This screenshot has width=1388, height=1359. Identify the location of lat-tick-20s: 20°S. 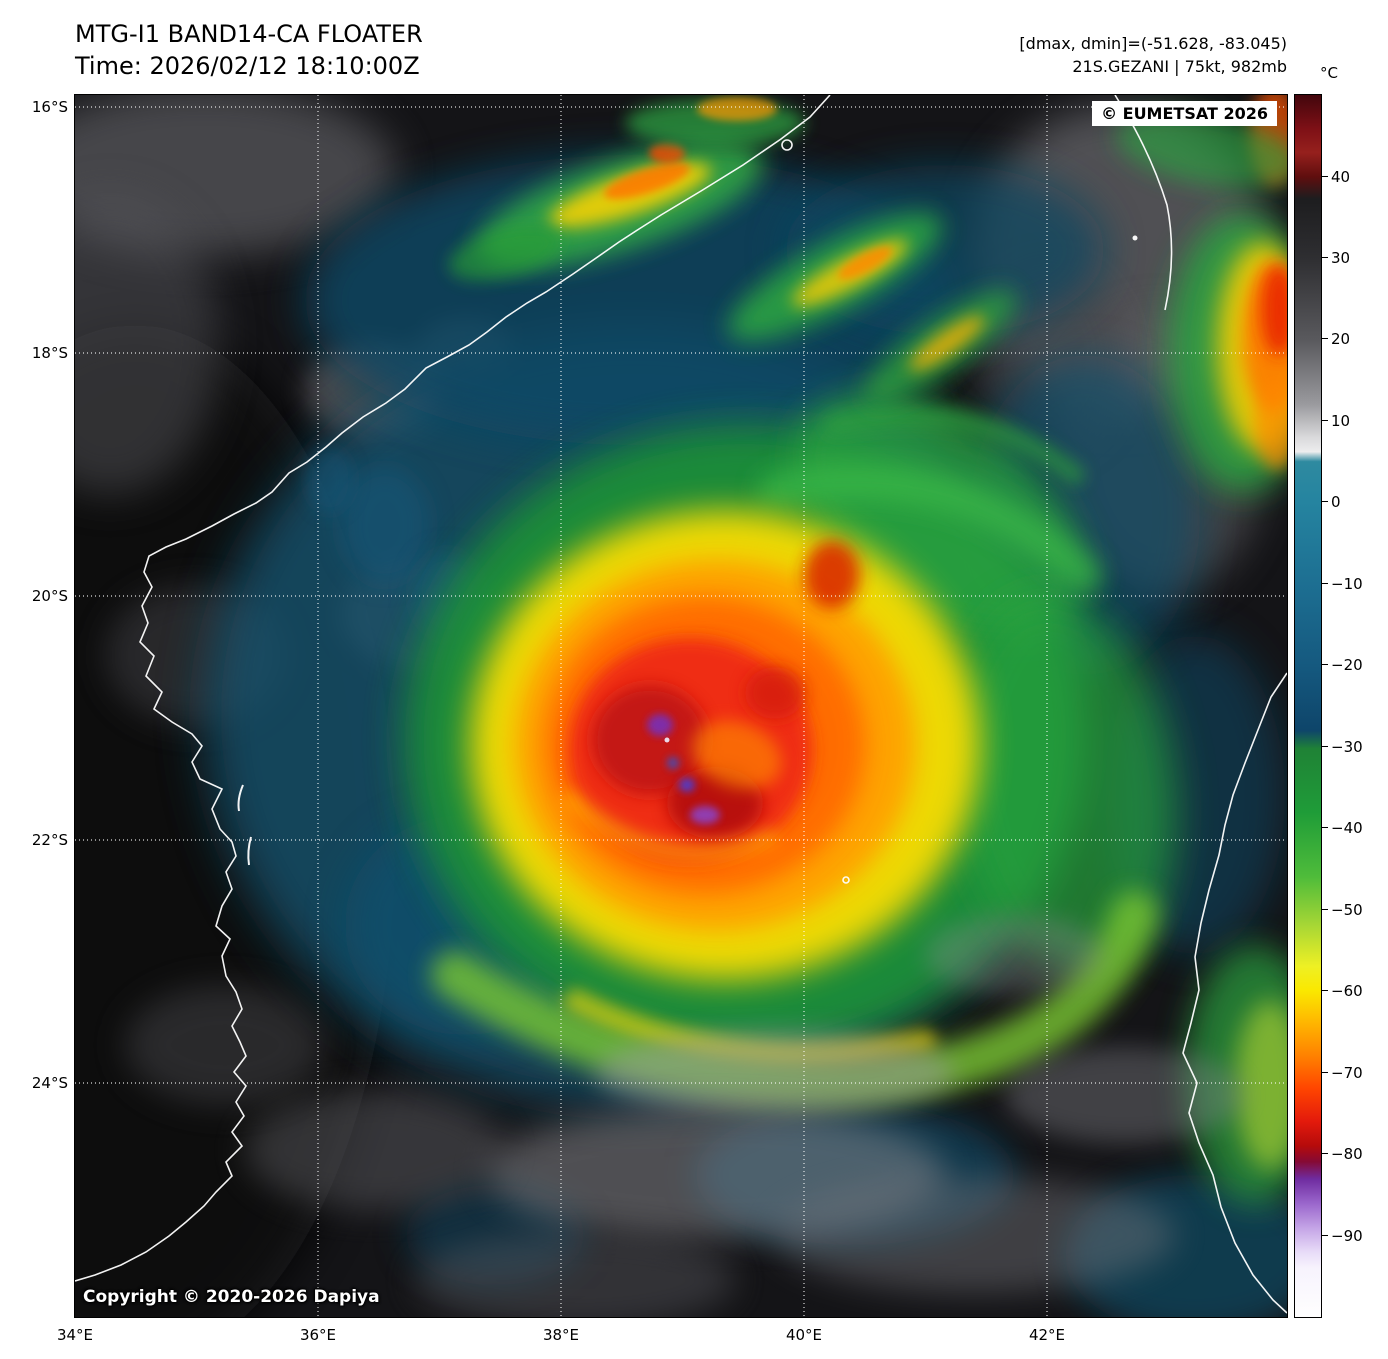
(49, 596).